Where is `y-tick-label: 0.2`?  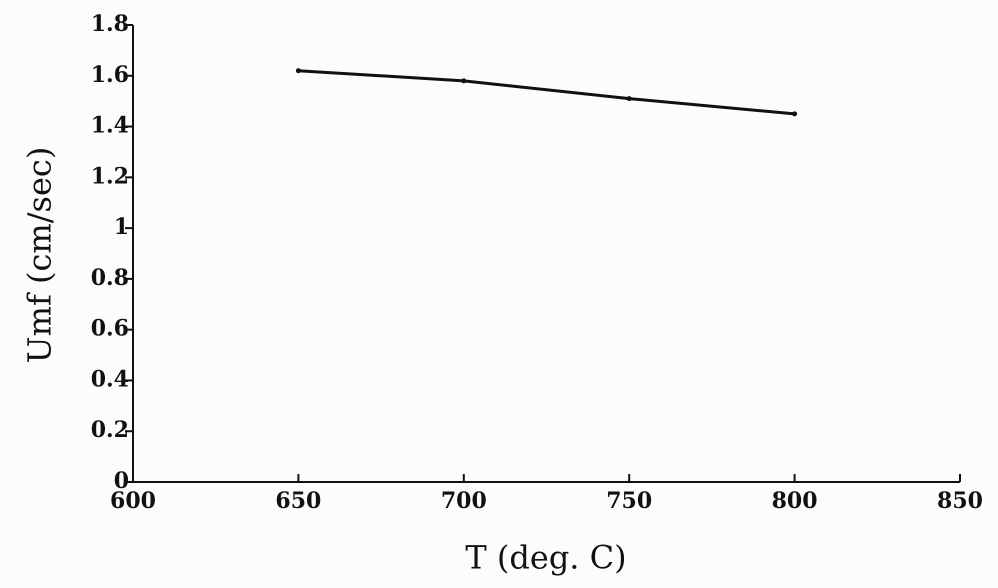
y-tick-label: 0.2 is located at coordinates (110, 430).